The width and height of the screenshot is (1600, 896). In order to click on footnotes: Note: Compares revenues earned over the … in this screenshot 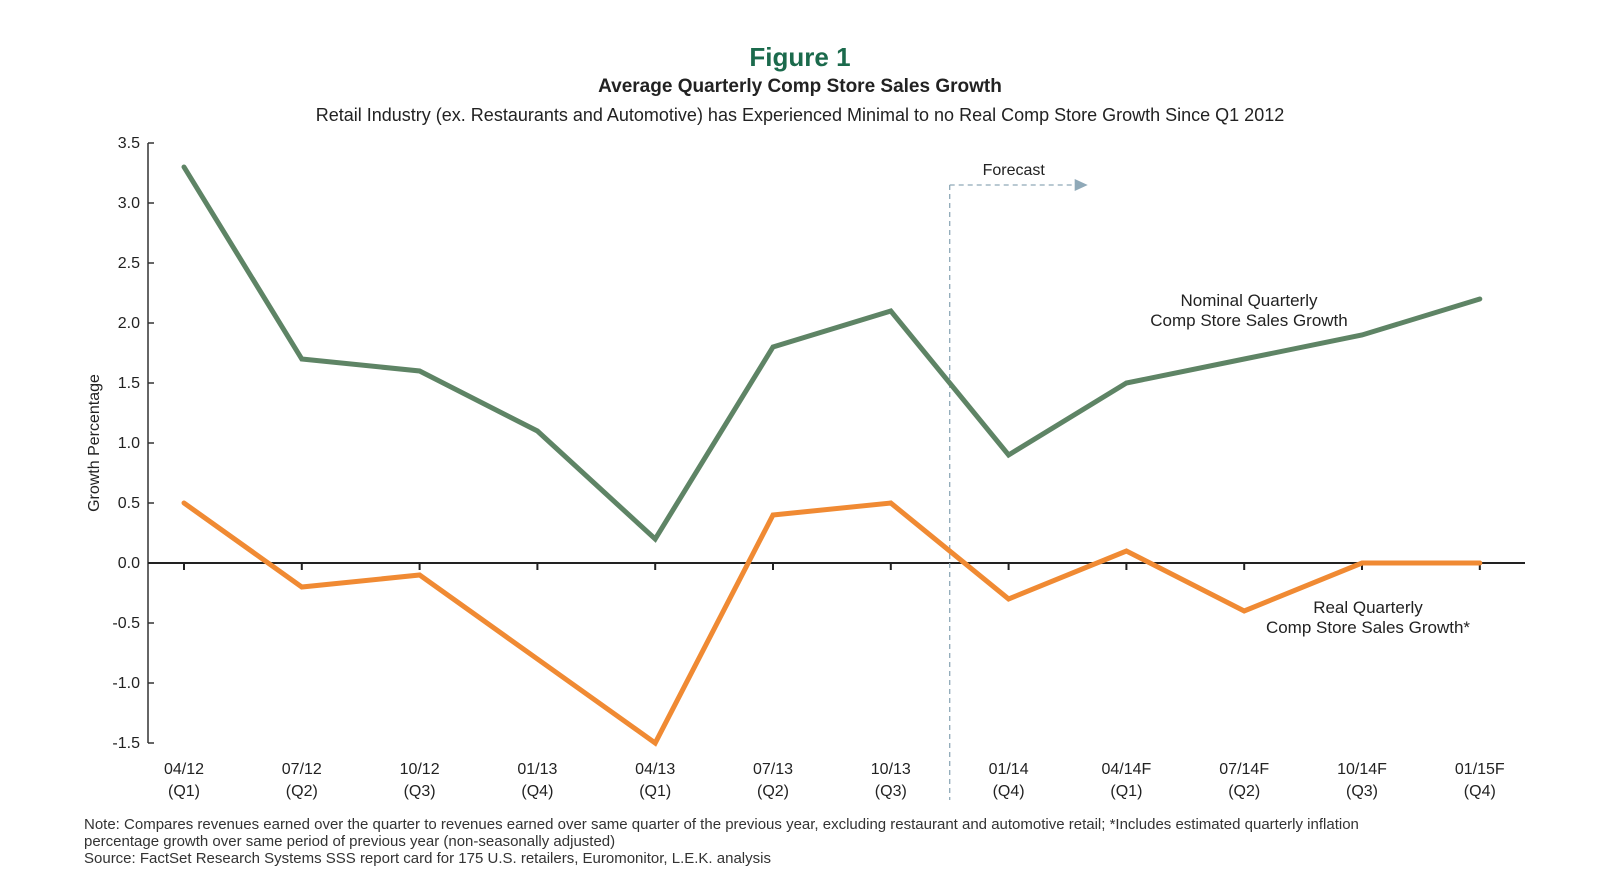, I will do `click(834, 841)`.